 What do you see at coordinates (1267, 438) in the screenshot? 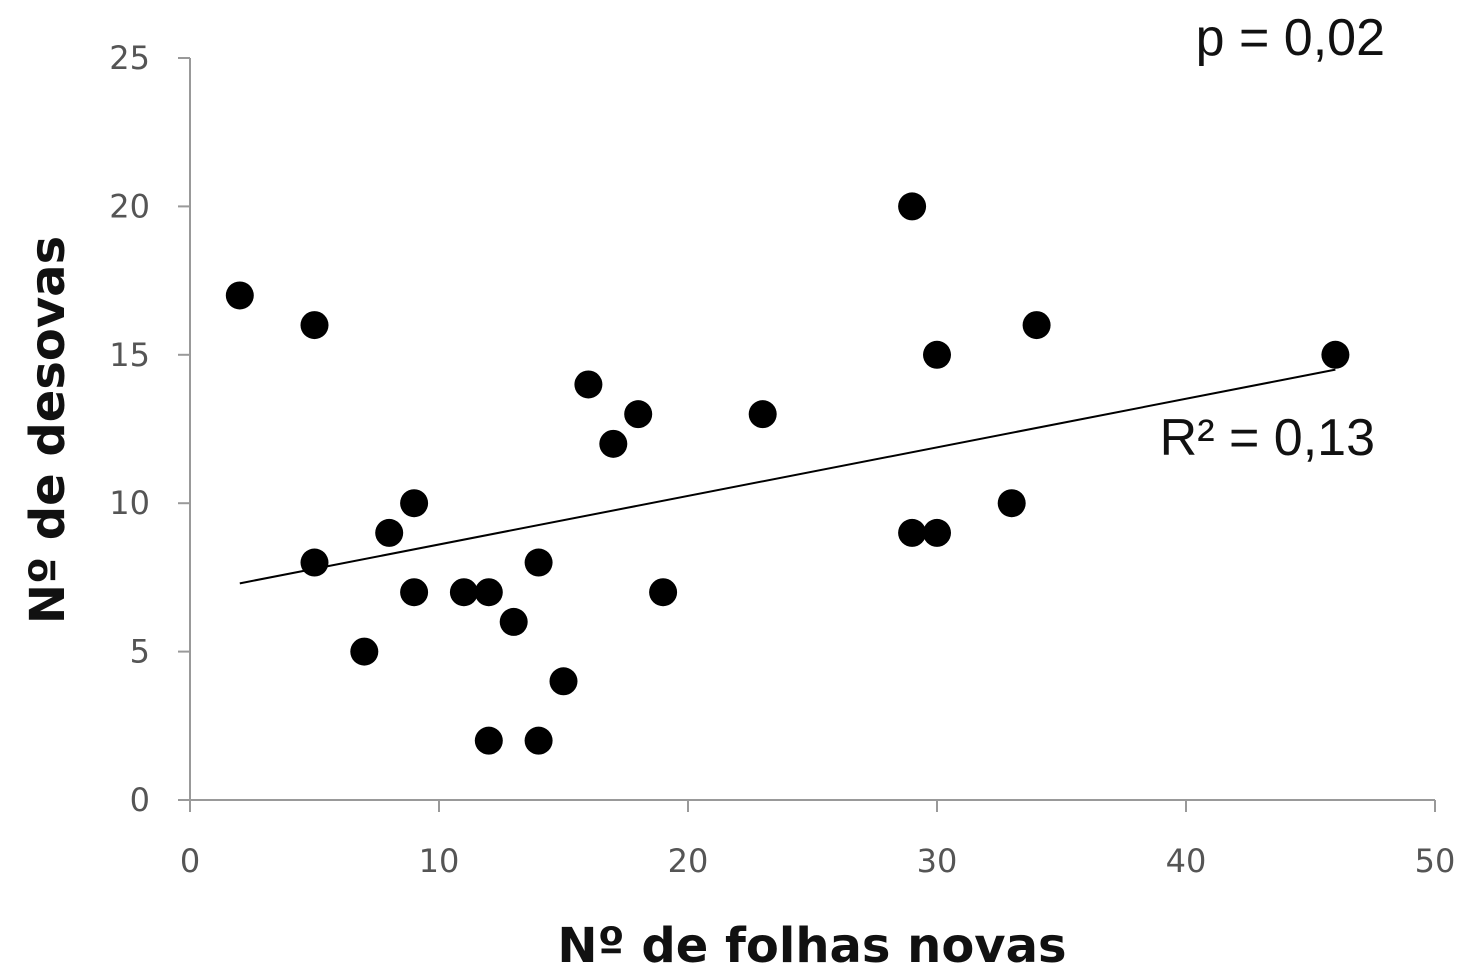
I see `r-squared-annotation: R² = 0,13` at bounding box center [1267, 438].